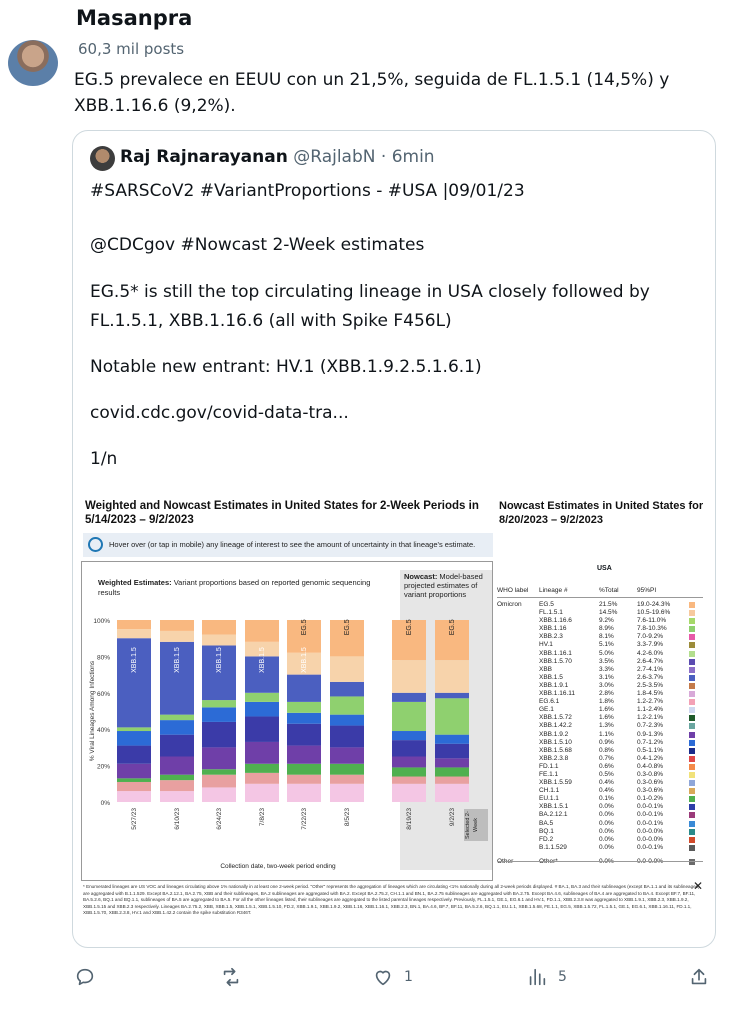 This screenshot has height=1010, width=756. Describe the element at coordinates (546, 977) in the screenshot. I see `views-button: 5` at that location.